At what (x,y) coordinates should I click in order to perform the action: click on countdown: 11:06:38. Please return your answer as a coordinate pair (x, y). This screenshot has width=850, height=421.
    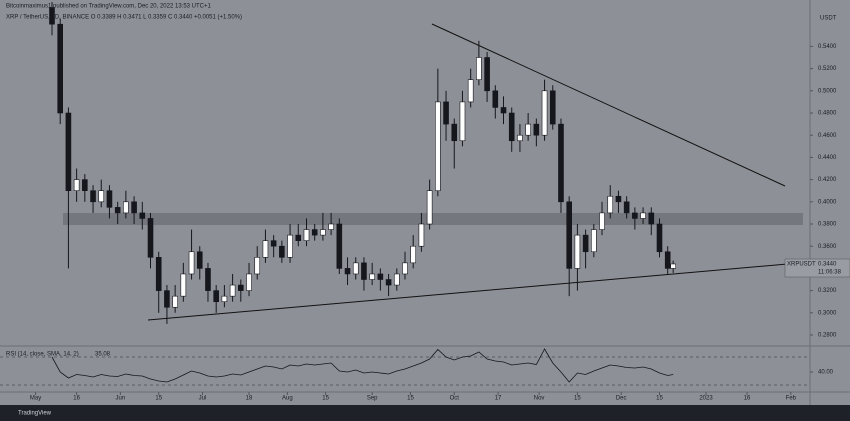
    Looking at the image, I should click on (830, 273).